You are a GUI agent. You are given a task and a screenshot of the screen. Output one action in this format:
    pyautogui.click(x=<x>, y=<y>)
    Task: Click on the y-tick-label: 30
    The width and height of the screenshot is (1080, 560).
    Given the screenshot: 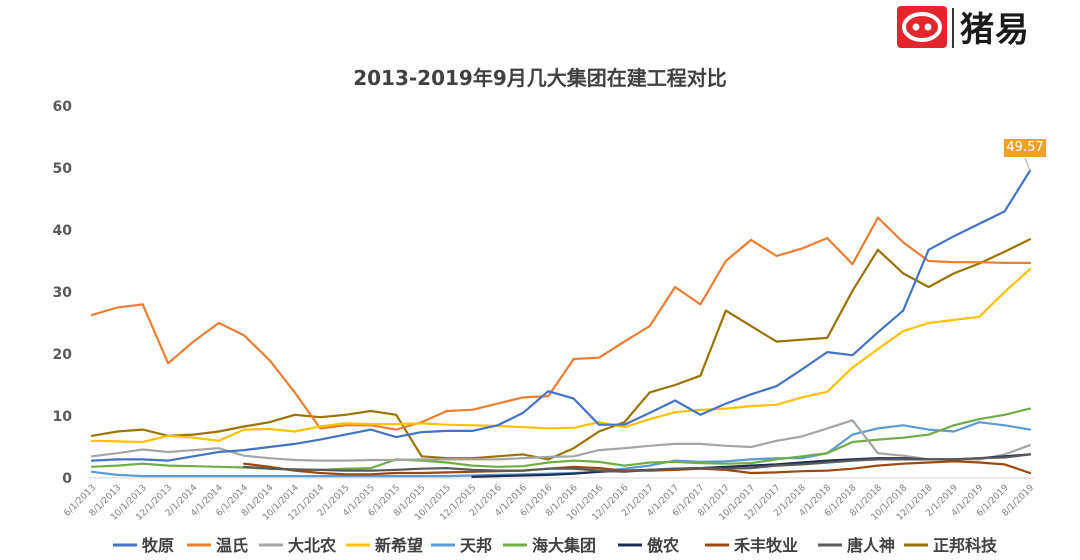 What is the action you would take?
    pyautogui.click(x=63, y=293)
    